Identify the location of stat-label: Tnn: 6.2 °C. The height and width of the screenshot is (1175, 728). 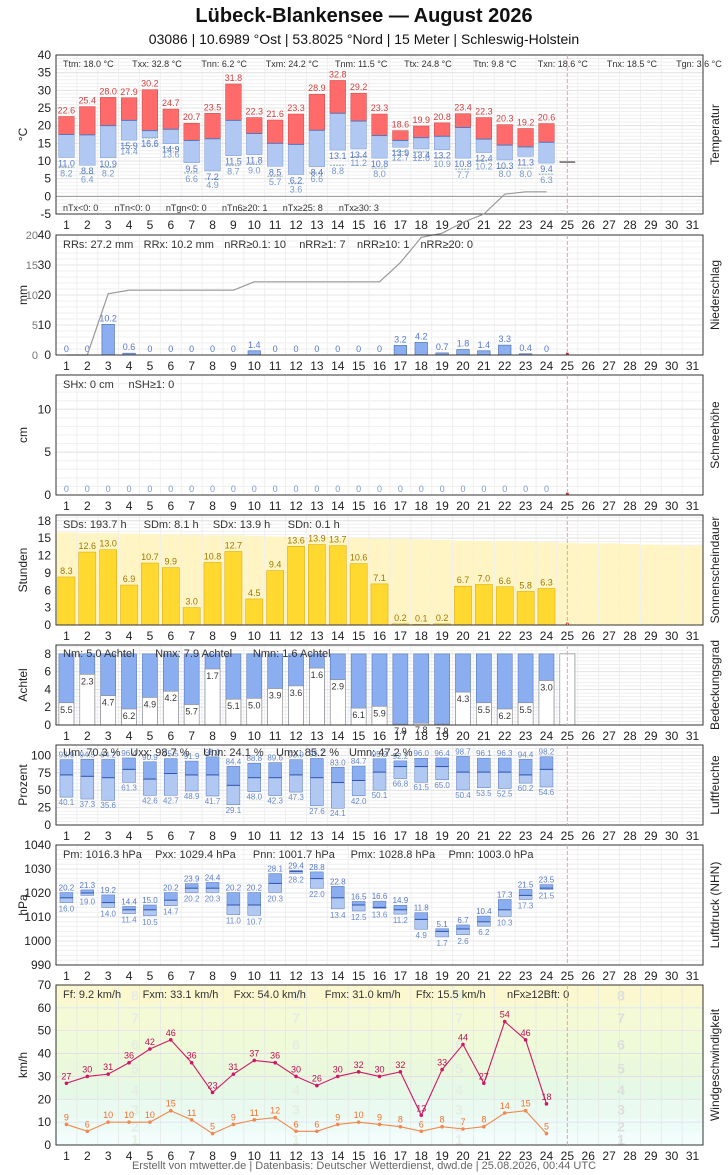
(224, 64).